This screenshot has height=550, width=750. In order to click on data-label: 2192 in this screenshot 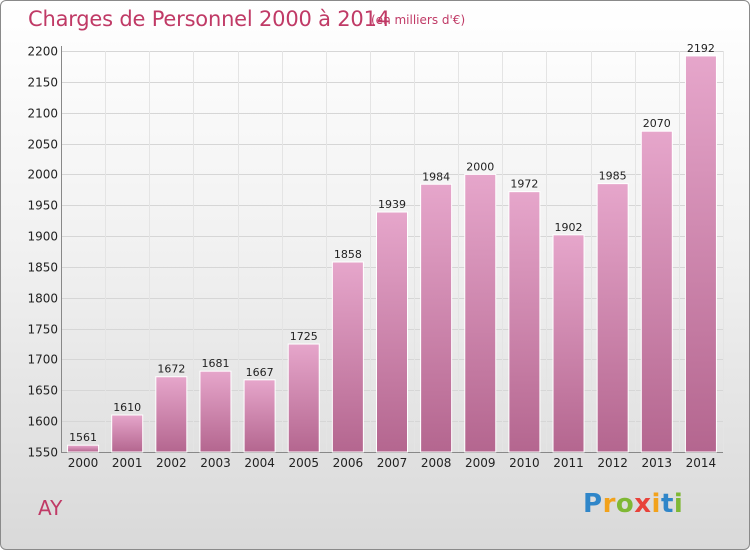, I will do `click(701, 48)`.